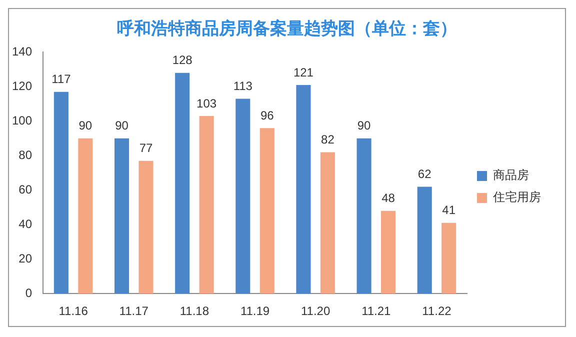  Describe the element at coordinates (516, 197) in the screenshot. I see `legend-label: 住宅用房` at that location.